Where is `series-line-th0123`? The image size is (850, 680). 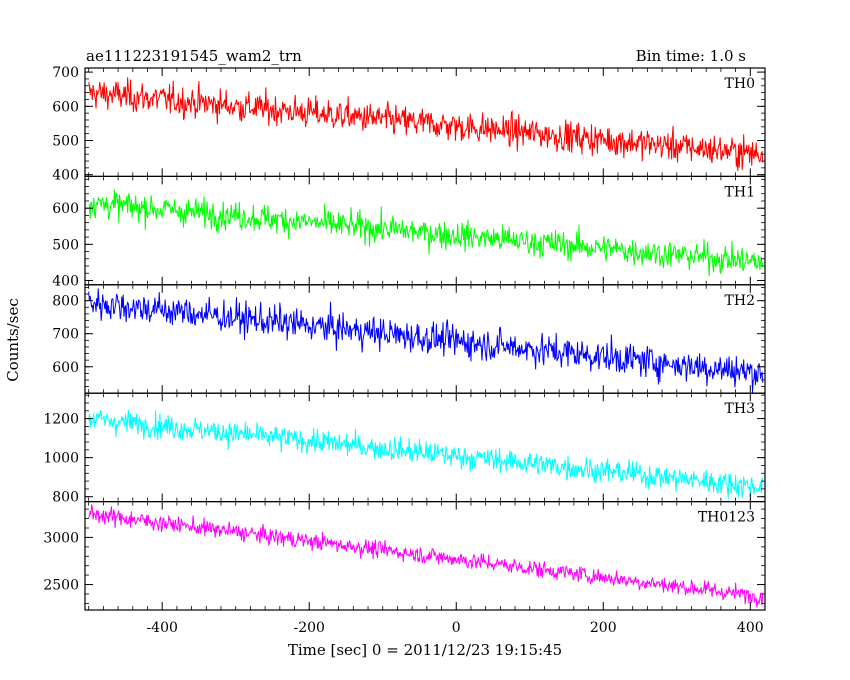 series-line-th0123 is located at coordinates (426, 556).